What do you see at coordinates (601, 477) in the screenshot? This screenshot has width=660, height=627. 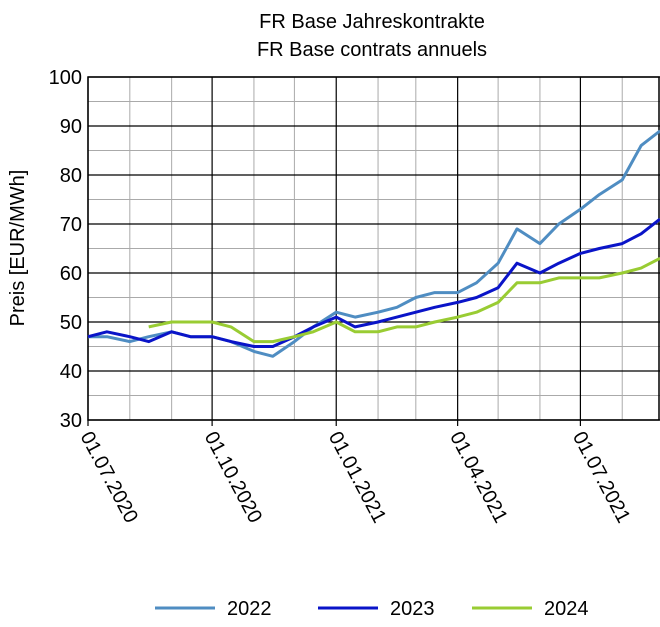 I see `x-tick-label: 01.07.2021` at bounding box center [601, 477].